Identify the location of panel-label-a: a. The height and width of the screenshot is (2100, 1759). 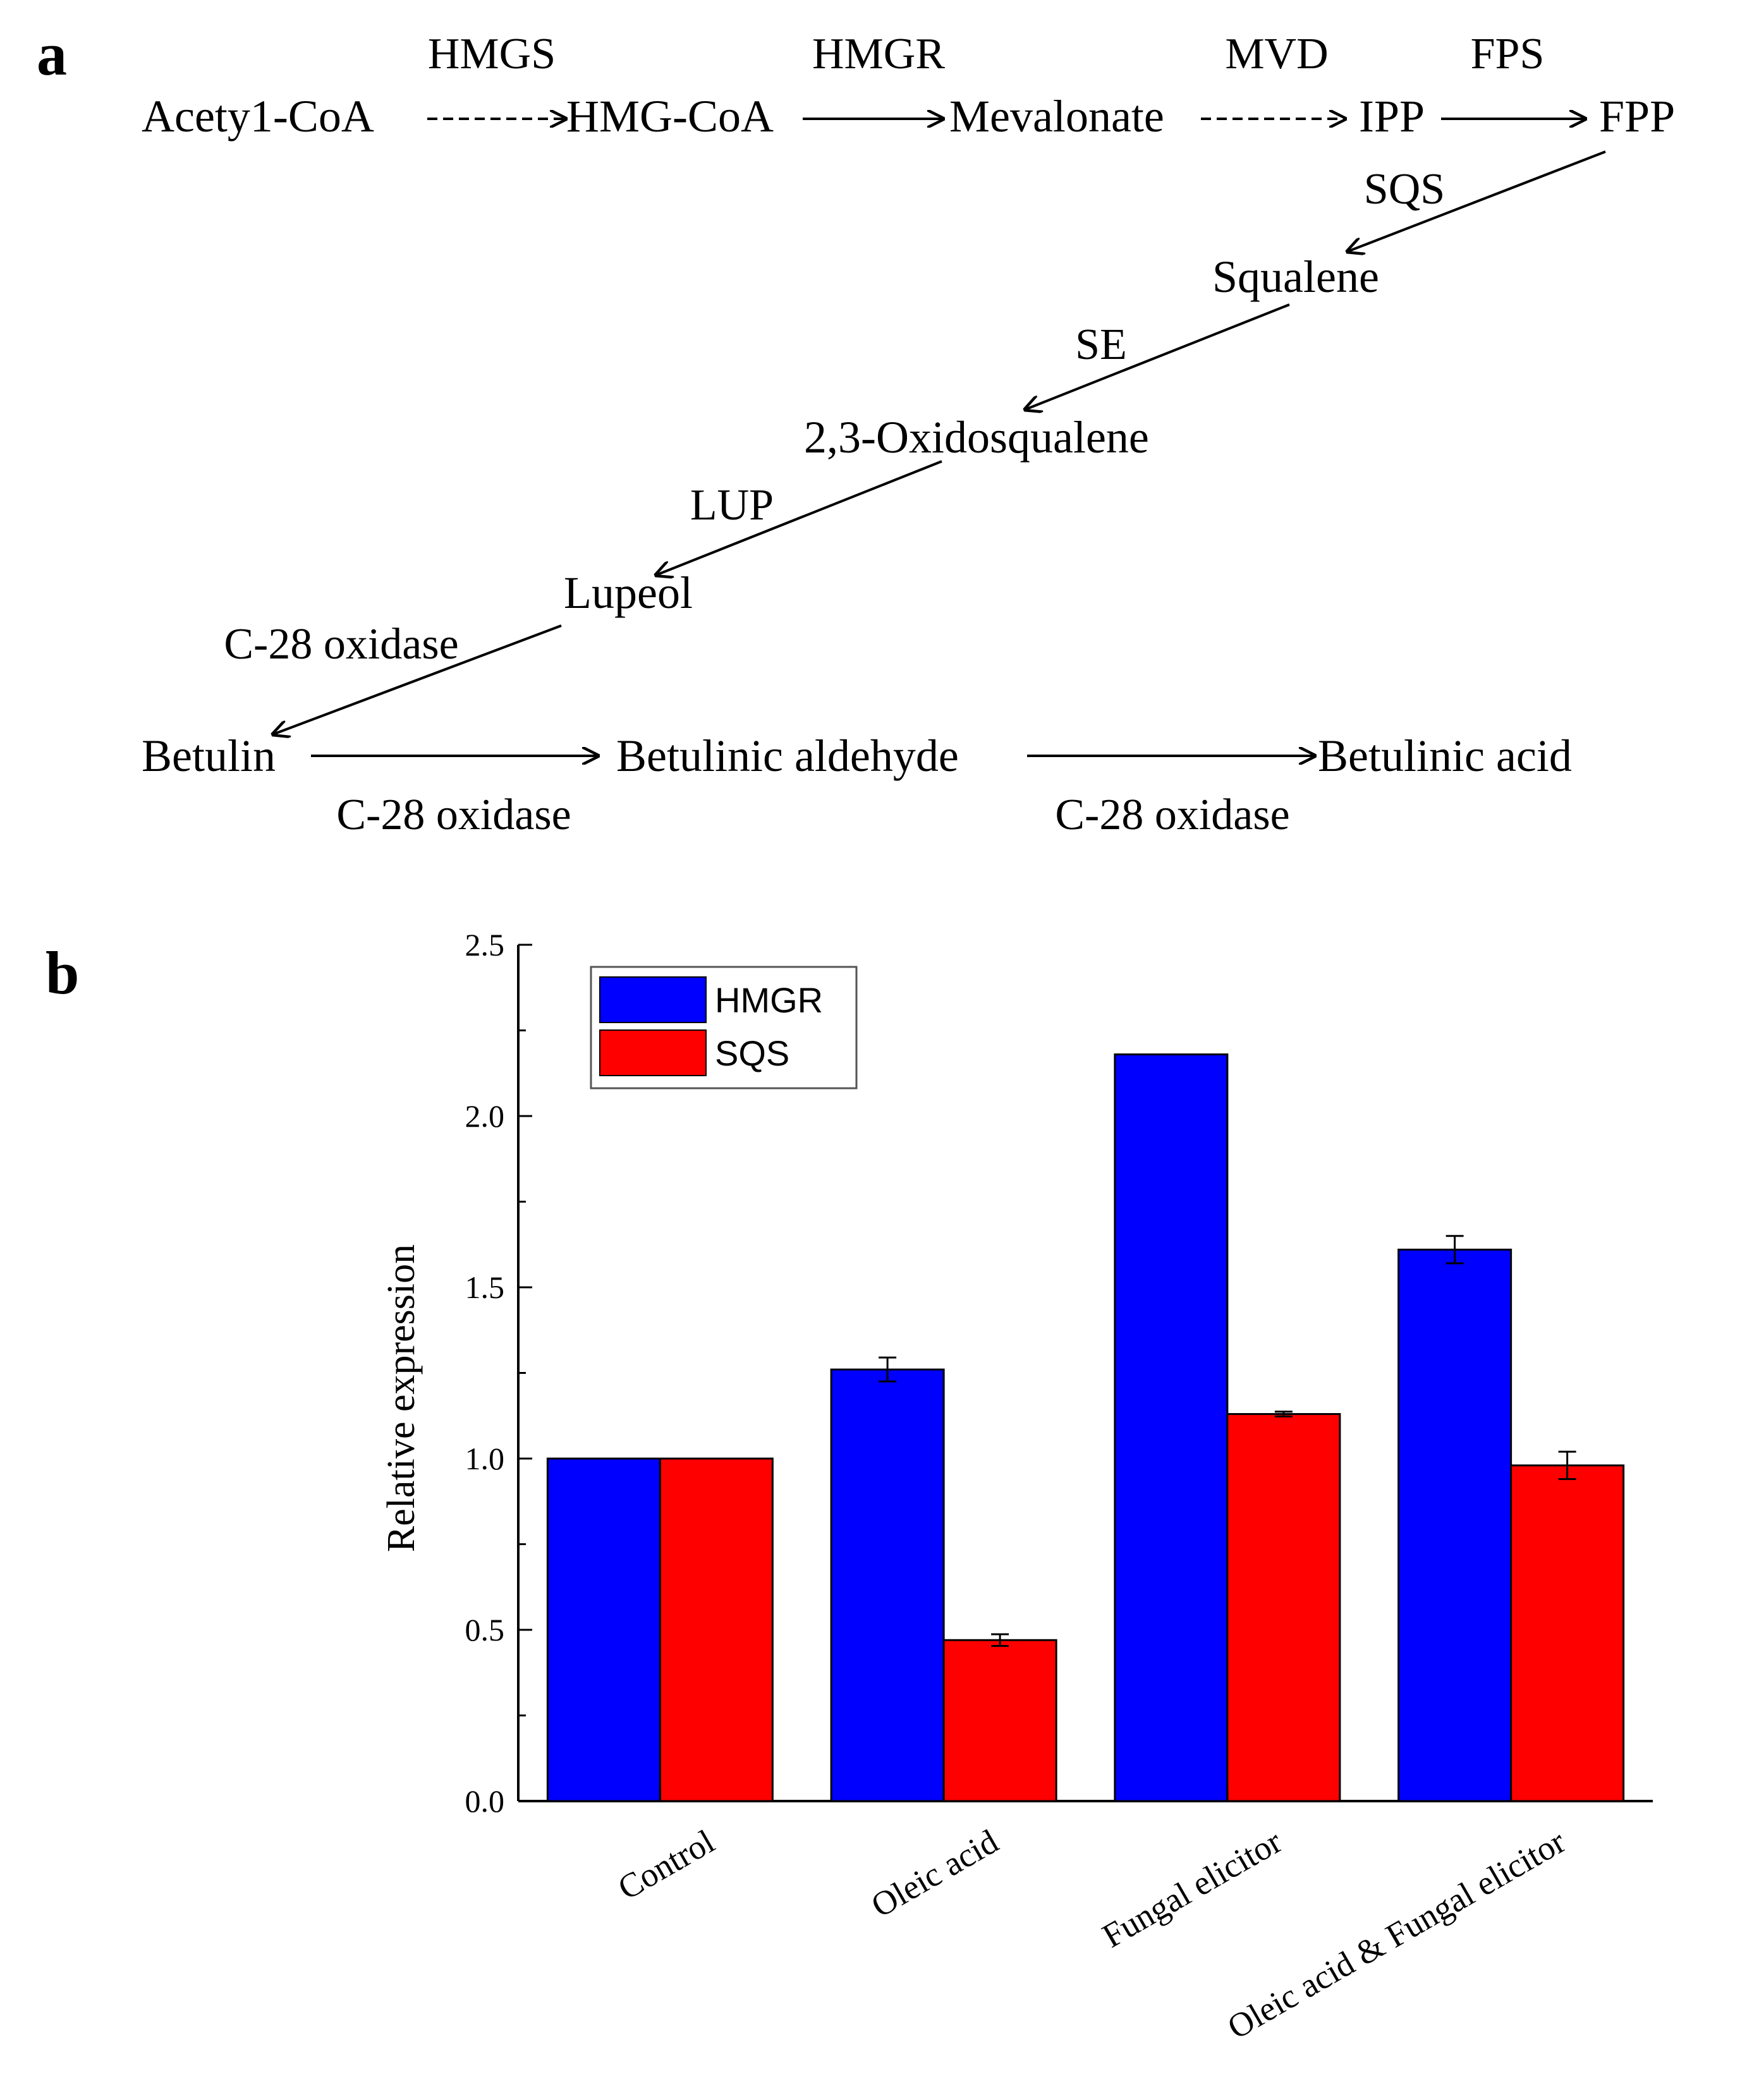
(52, 54).